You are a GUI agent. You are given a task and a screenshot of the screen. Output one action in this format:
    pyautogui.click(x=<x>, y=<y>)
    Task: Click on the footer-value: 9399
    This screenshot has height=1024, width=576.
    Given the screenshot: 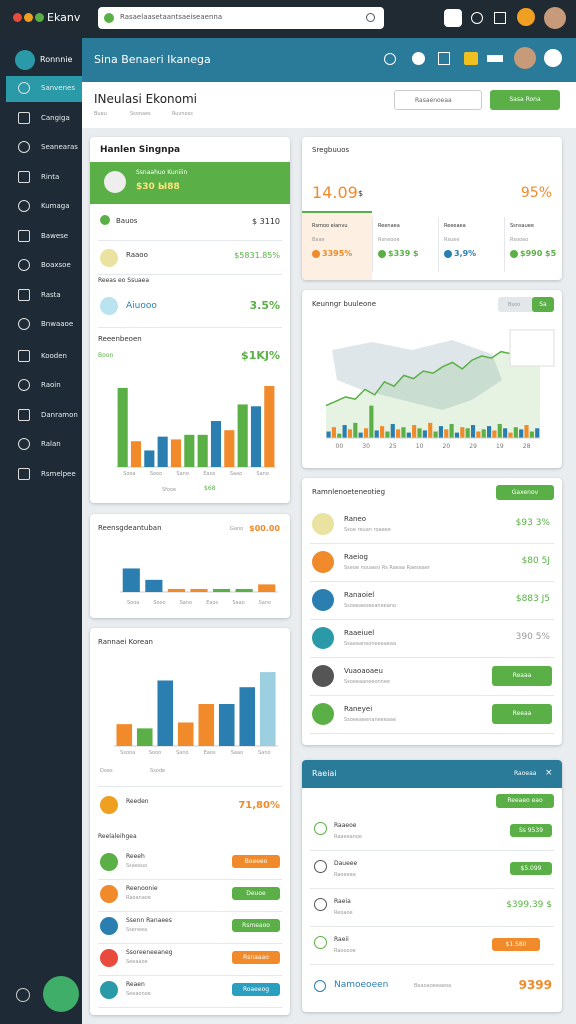 What is the action you would take?
    pyautogui.click(x=535, y=985)
    